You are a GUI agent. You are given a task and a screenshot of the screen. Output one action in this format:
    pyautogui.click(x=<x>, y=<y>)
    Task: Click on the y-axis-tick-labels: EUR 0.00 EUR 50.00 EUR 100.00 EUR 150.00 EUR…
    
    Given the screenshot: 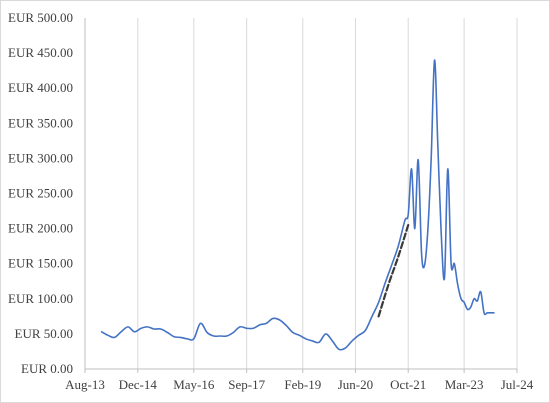 What is the action you would take?
    pyautogui.click(x=40, y=193)
    